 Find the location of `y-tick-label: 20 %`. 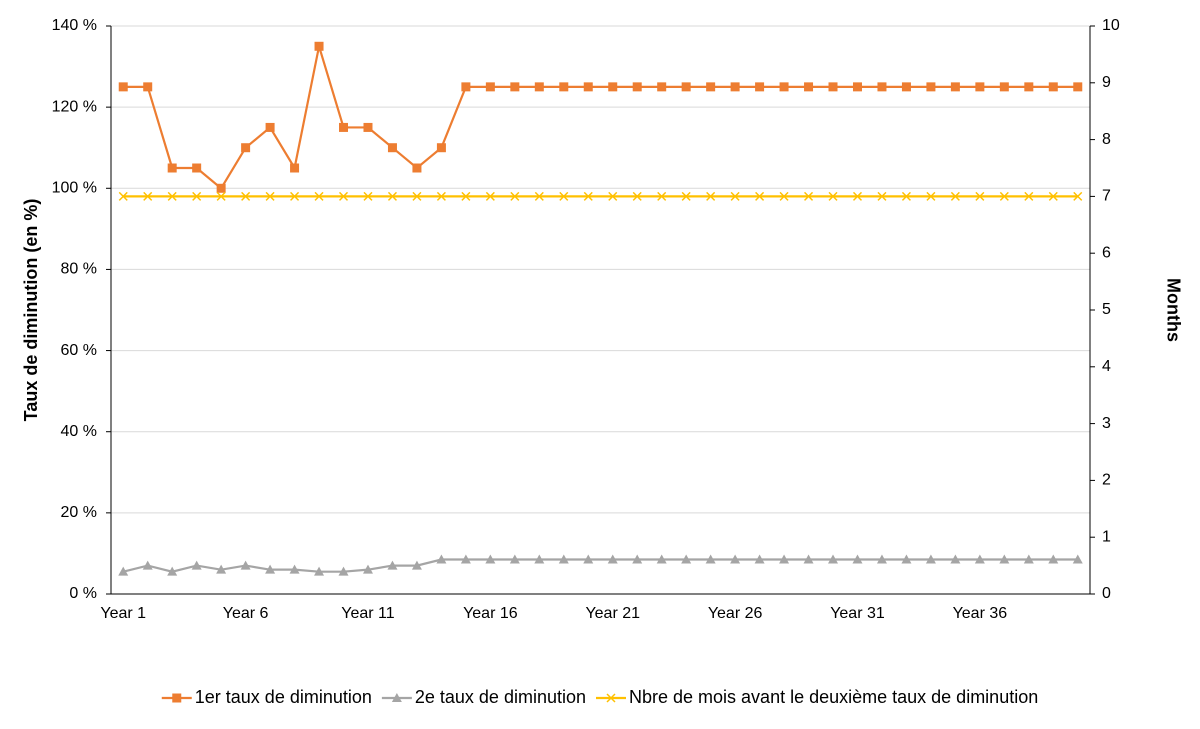

y-tick-label: 20 % is located at coordinates (79, 512).